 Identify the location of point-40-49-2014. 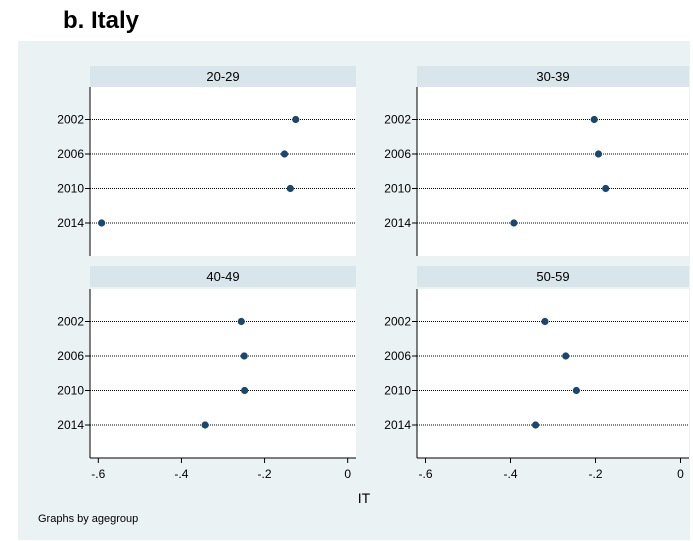
(205, 425).